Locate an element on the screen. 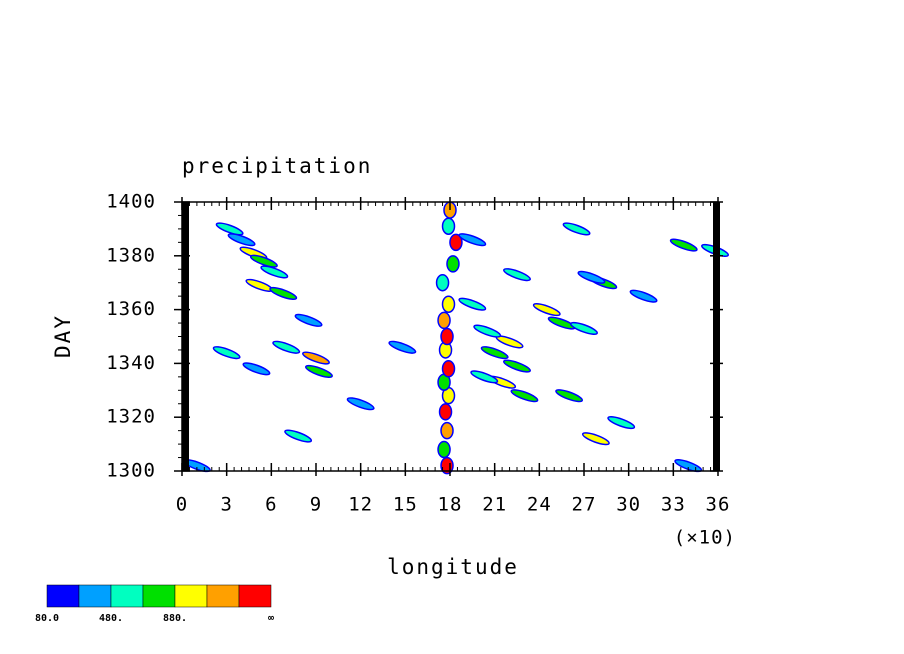 This screenshot has width=904, height=654. x-multiplier: (×10) is located at coordinates (705, 538).